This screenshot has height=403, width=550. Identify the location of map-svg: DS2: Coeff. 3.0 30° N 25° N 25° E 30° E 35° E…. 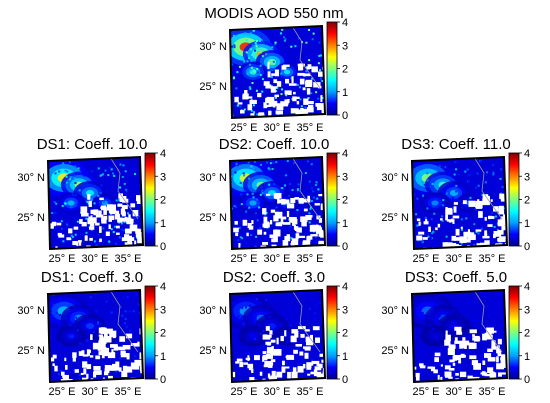
(273, 333).